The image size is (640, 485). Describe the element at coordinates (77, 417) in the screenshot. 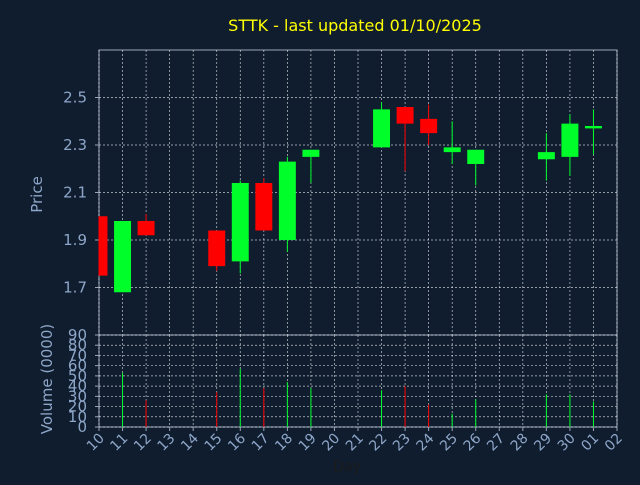

I see `volume-y-tick-label: 10` at that location.